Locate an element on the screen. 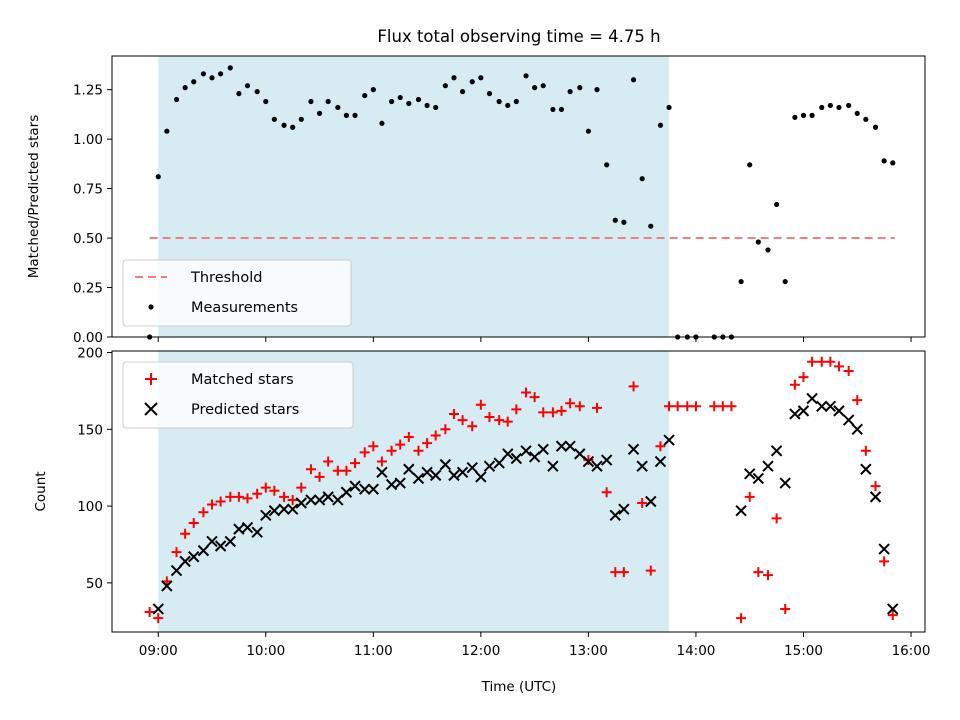  legend-label: Matched stars is located at coordinates (242, 380).